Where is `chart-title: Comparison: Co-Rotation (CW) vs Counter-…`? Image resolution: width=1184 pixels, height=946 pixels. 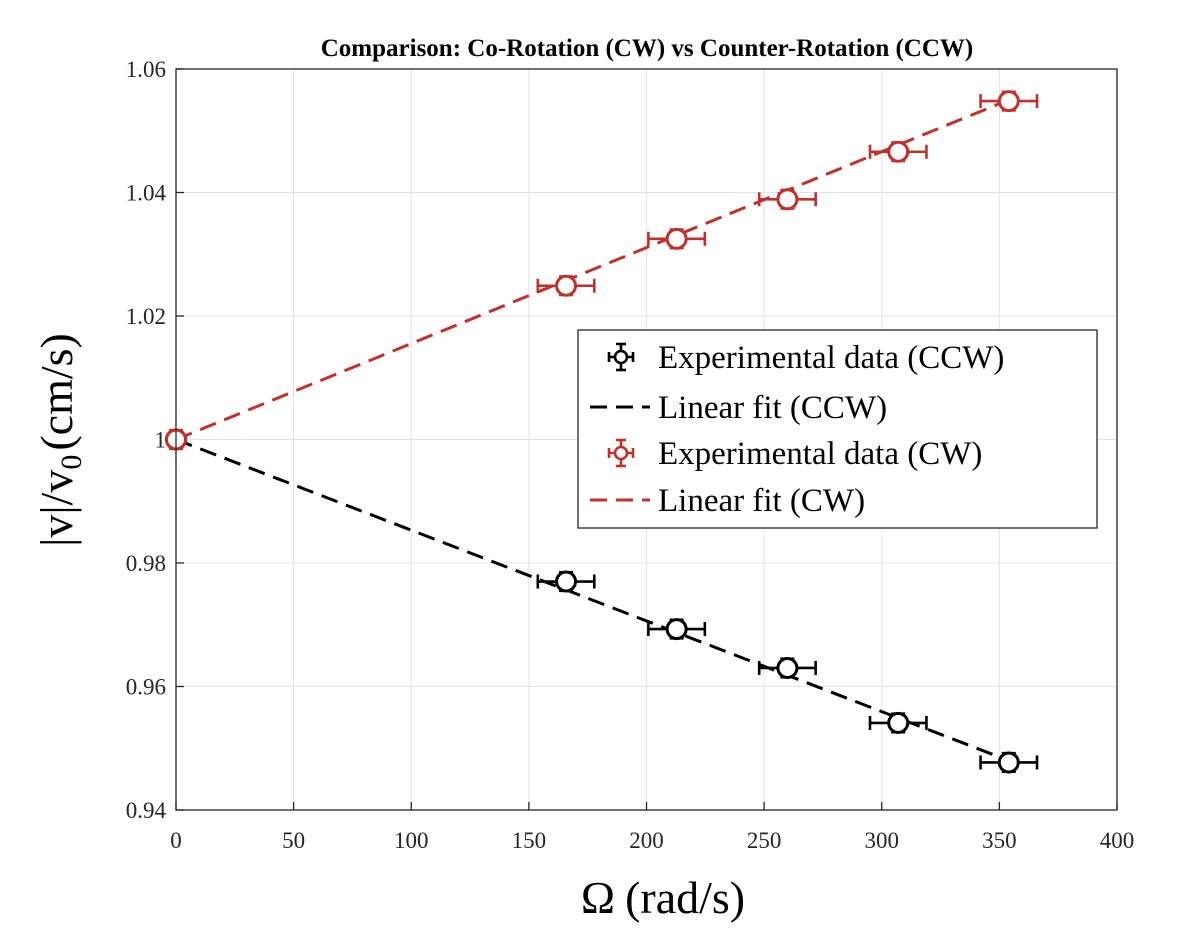 chart-title: Comparison: Co-Rotation (CW) vs Counter-… is located at coordinates (647, 48).